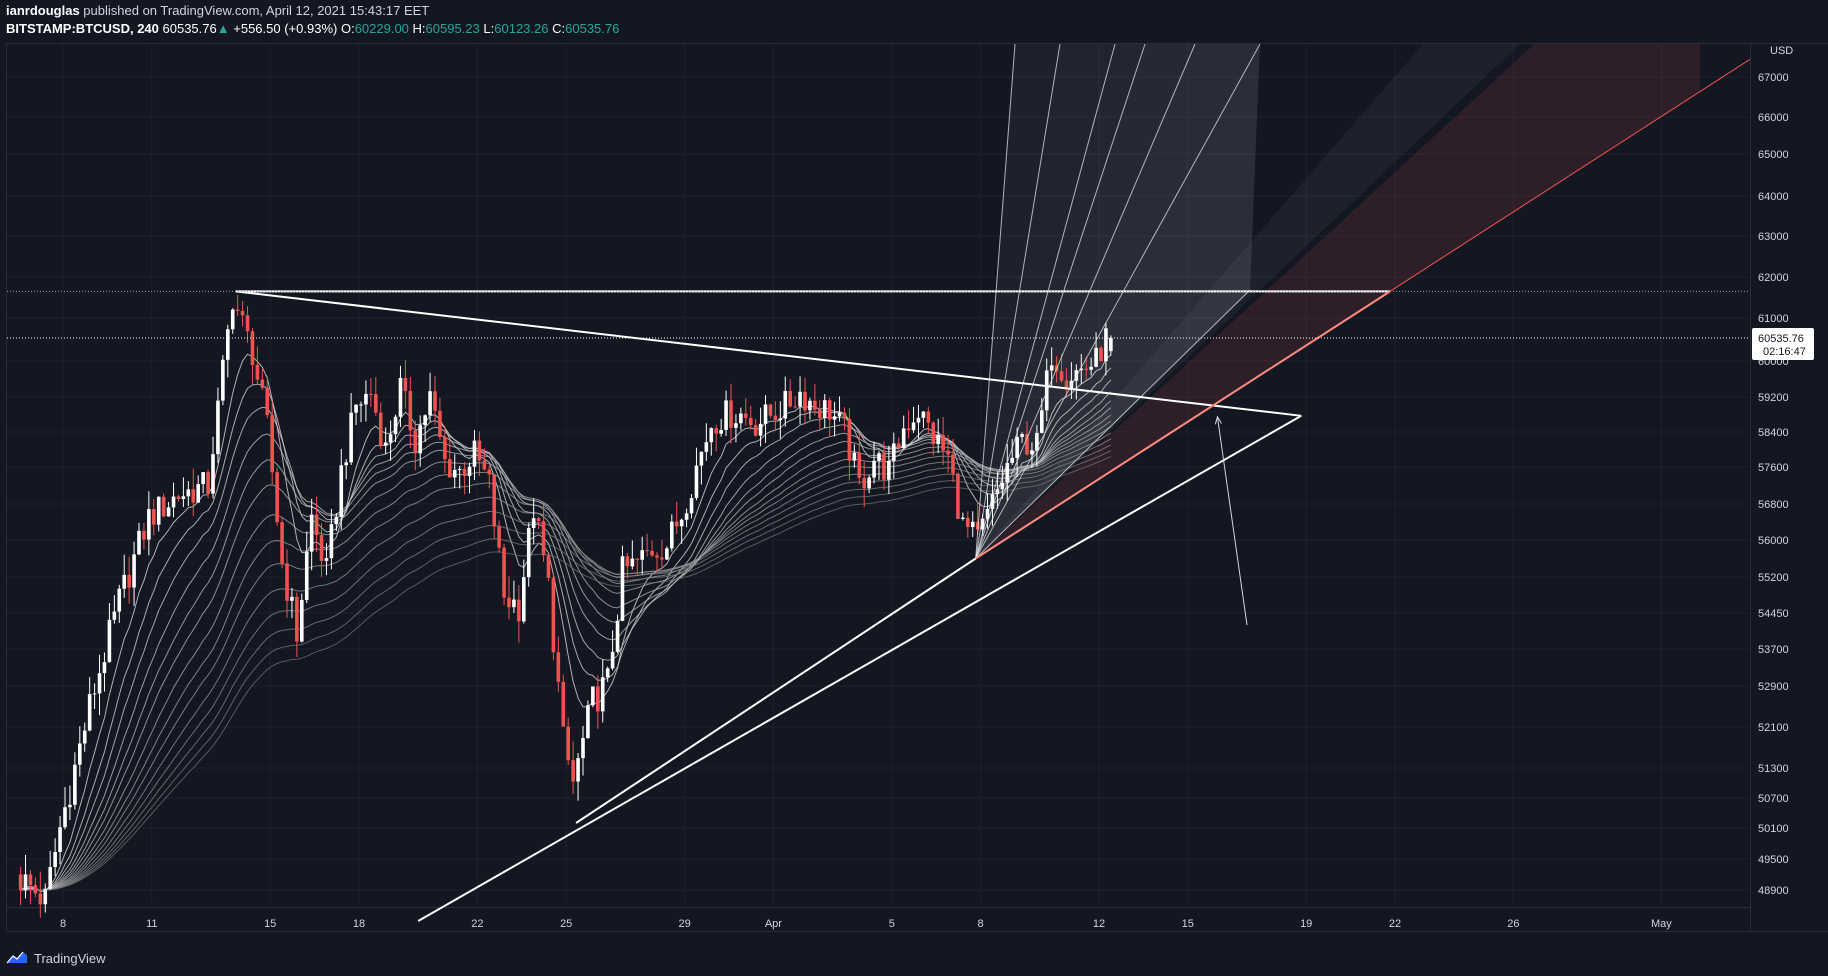 The image size is (1828, 976). What do you see at coordinates (1218, 420) in the screenshot?
I see `arrow-head-icon` at bounding box center [1218, 420].